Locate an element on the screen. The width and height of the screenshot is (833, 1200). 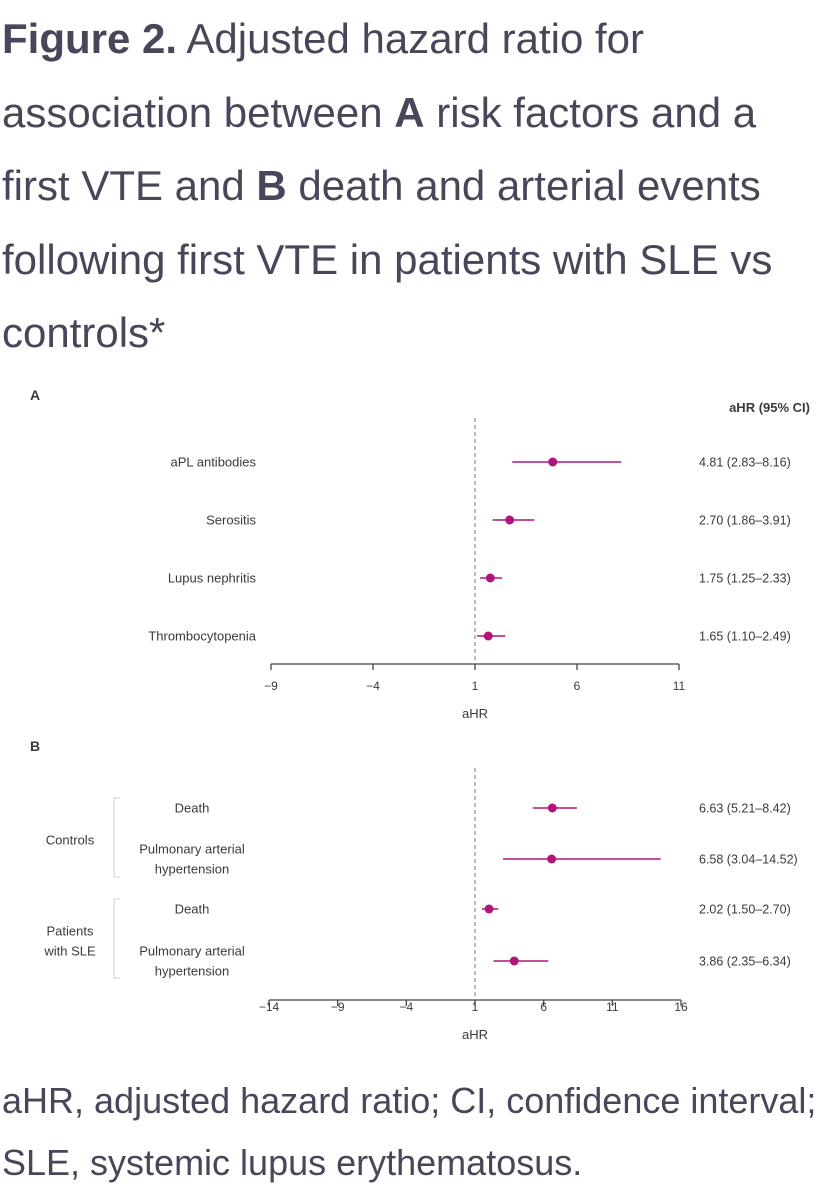
panel-a-row-label: Serositis is located at coordinates (231, 520).